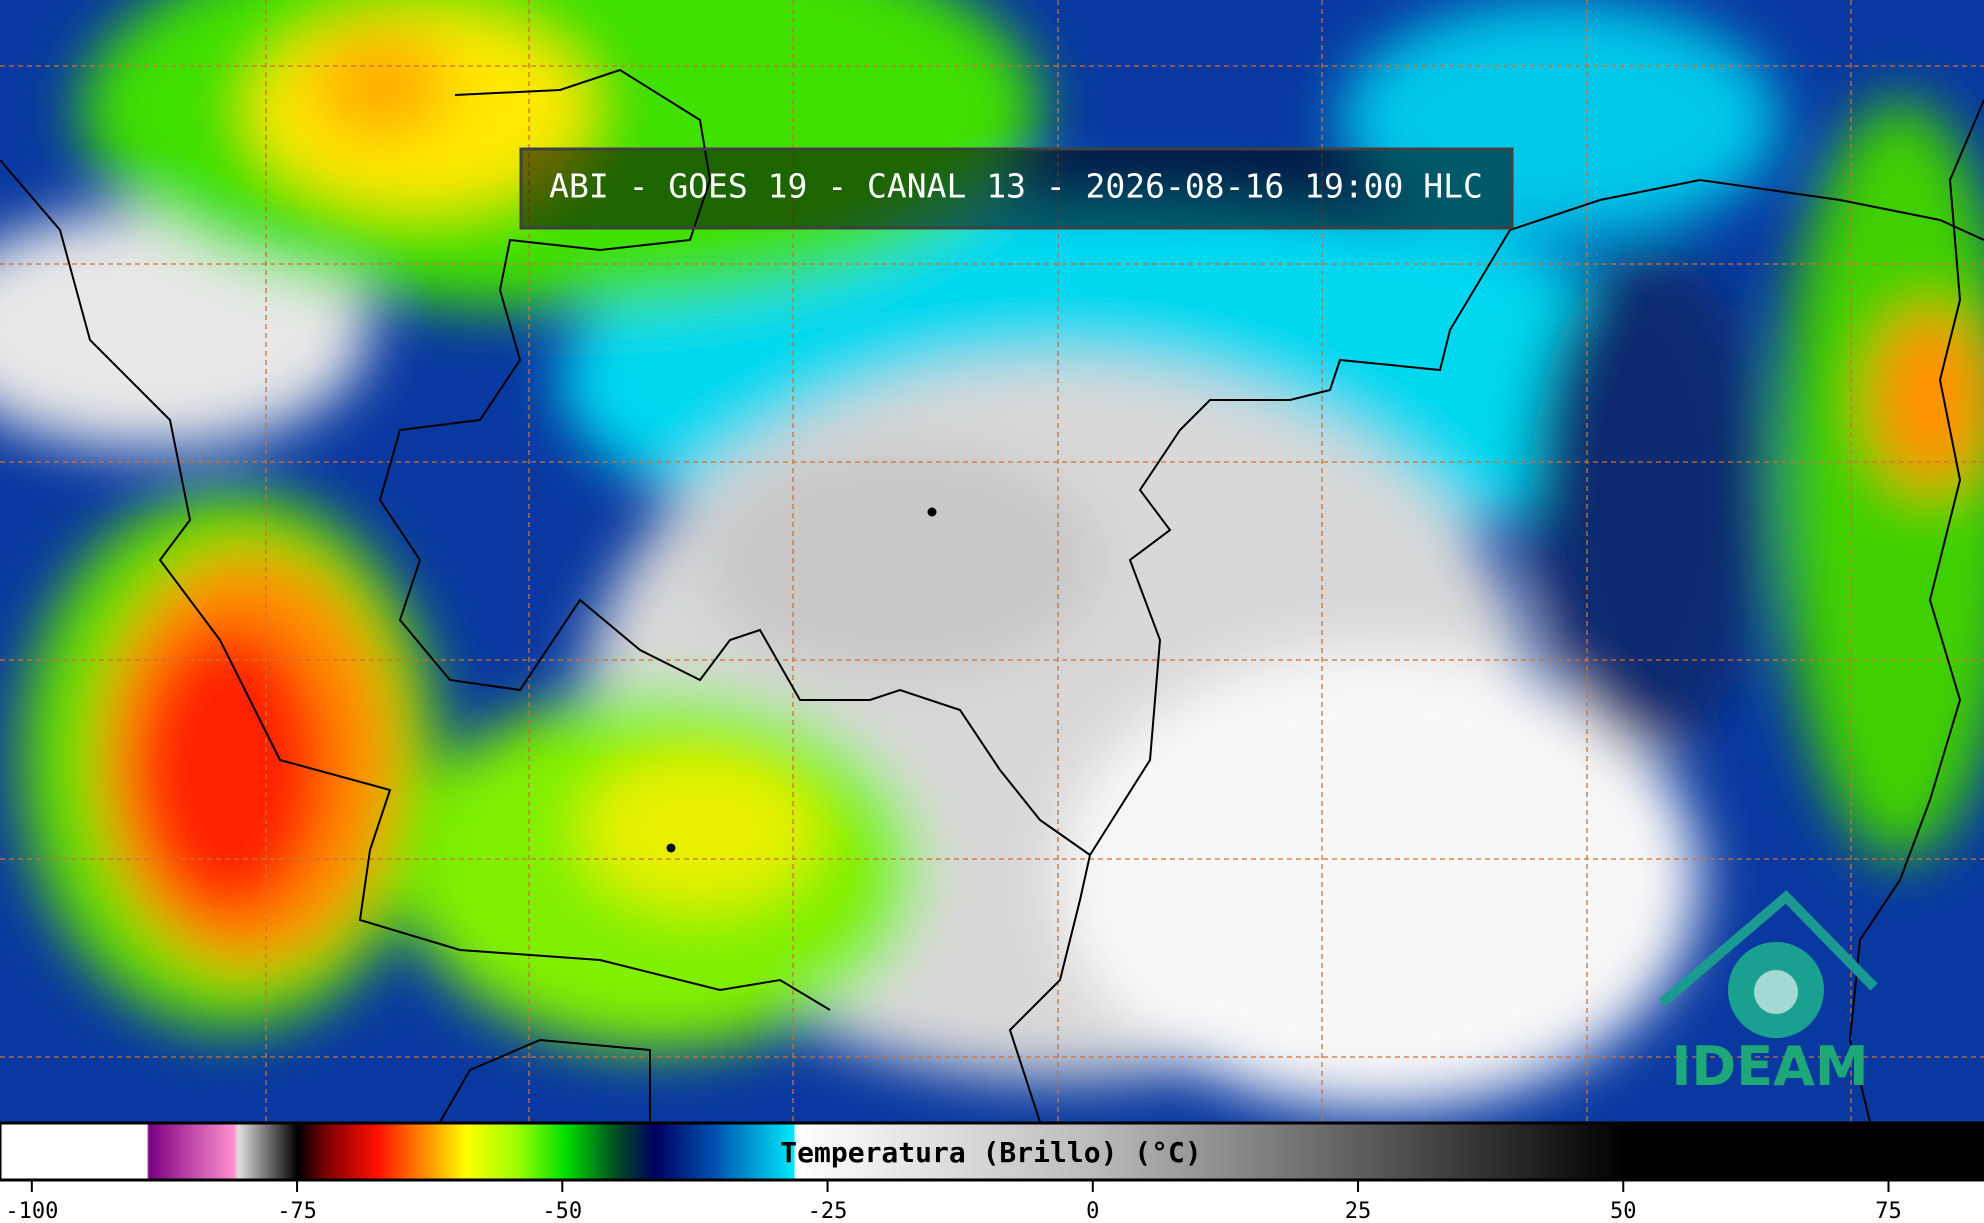 The width and height of the screenshot is (1984, 1223). Describe the element at coordinates (1623, 1211) in the screenshot. I see `tick-label: 50` at that location.